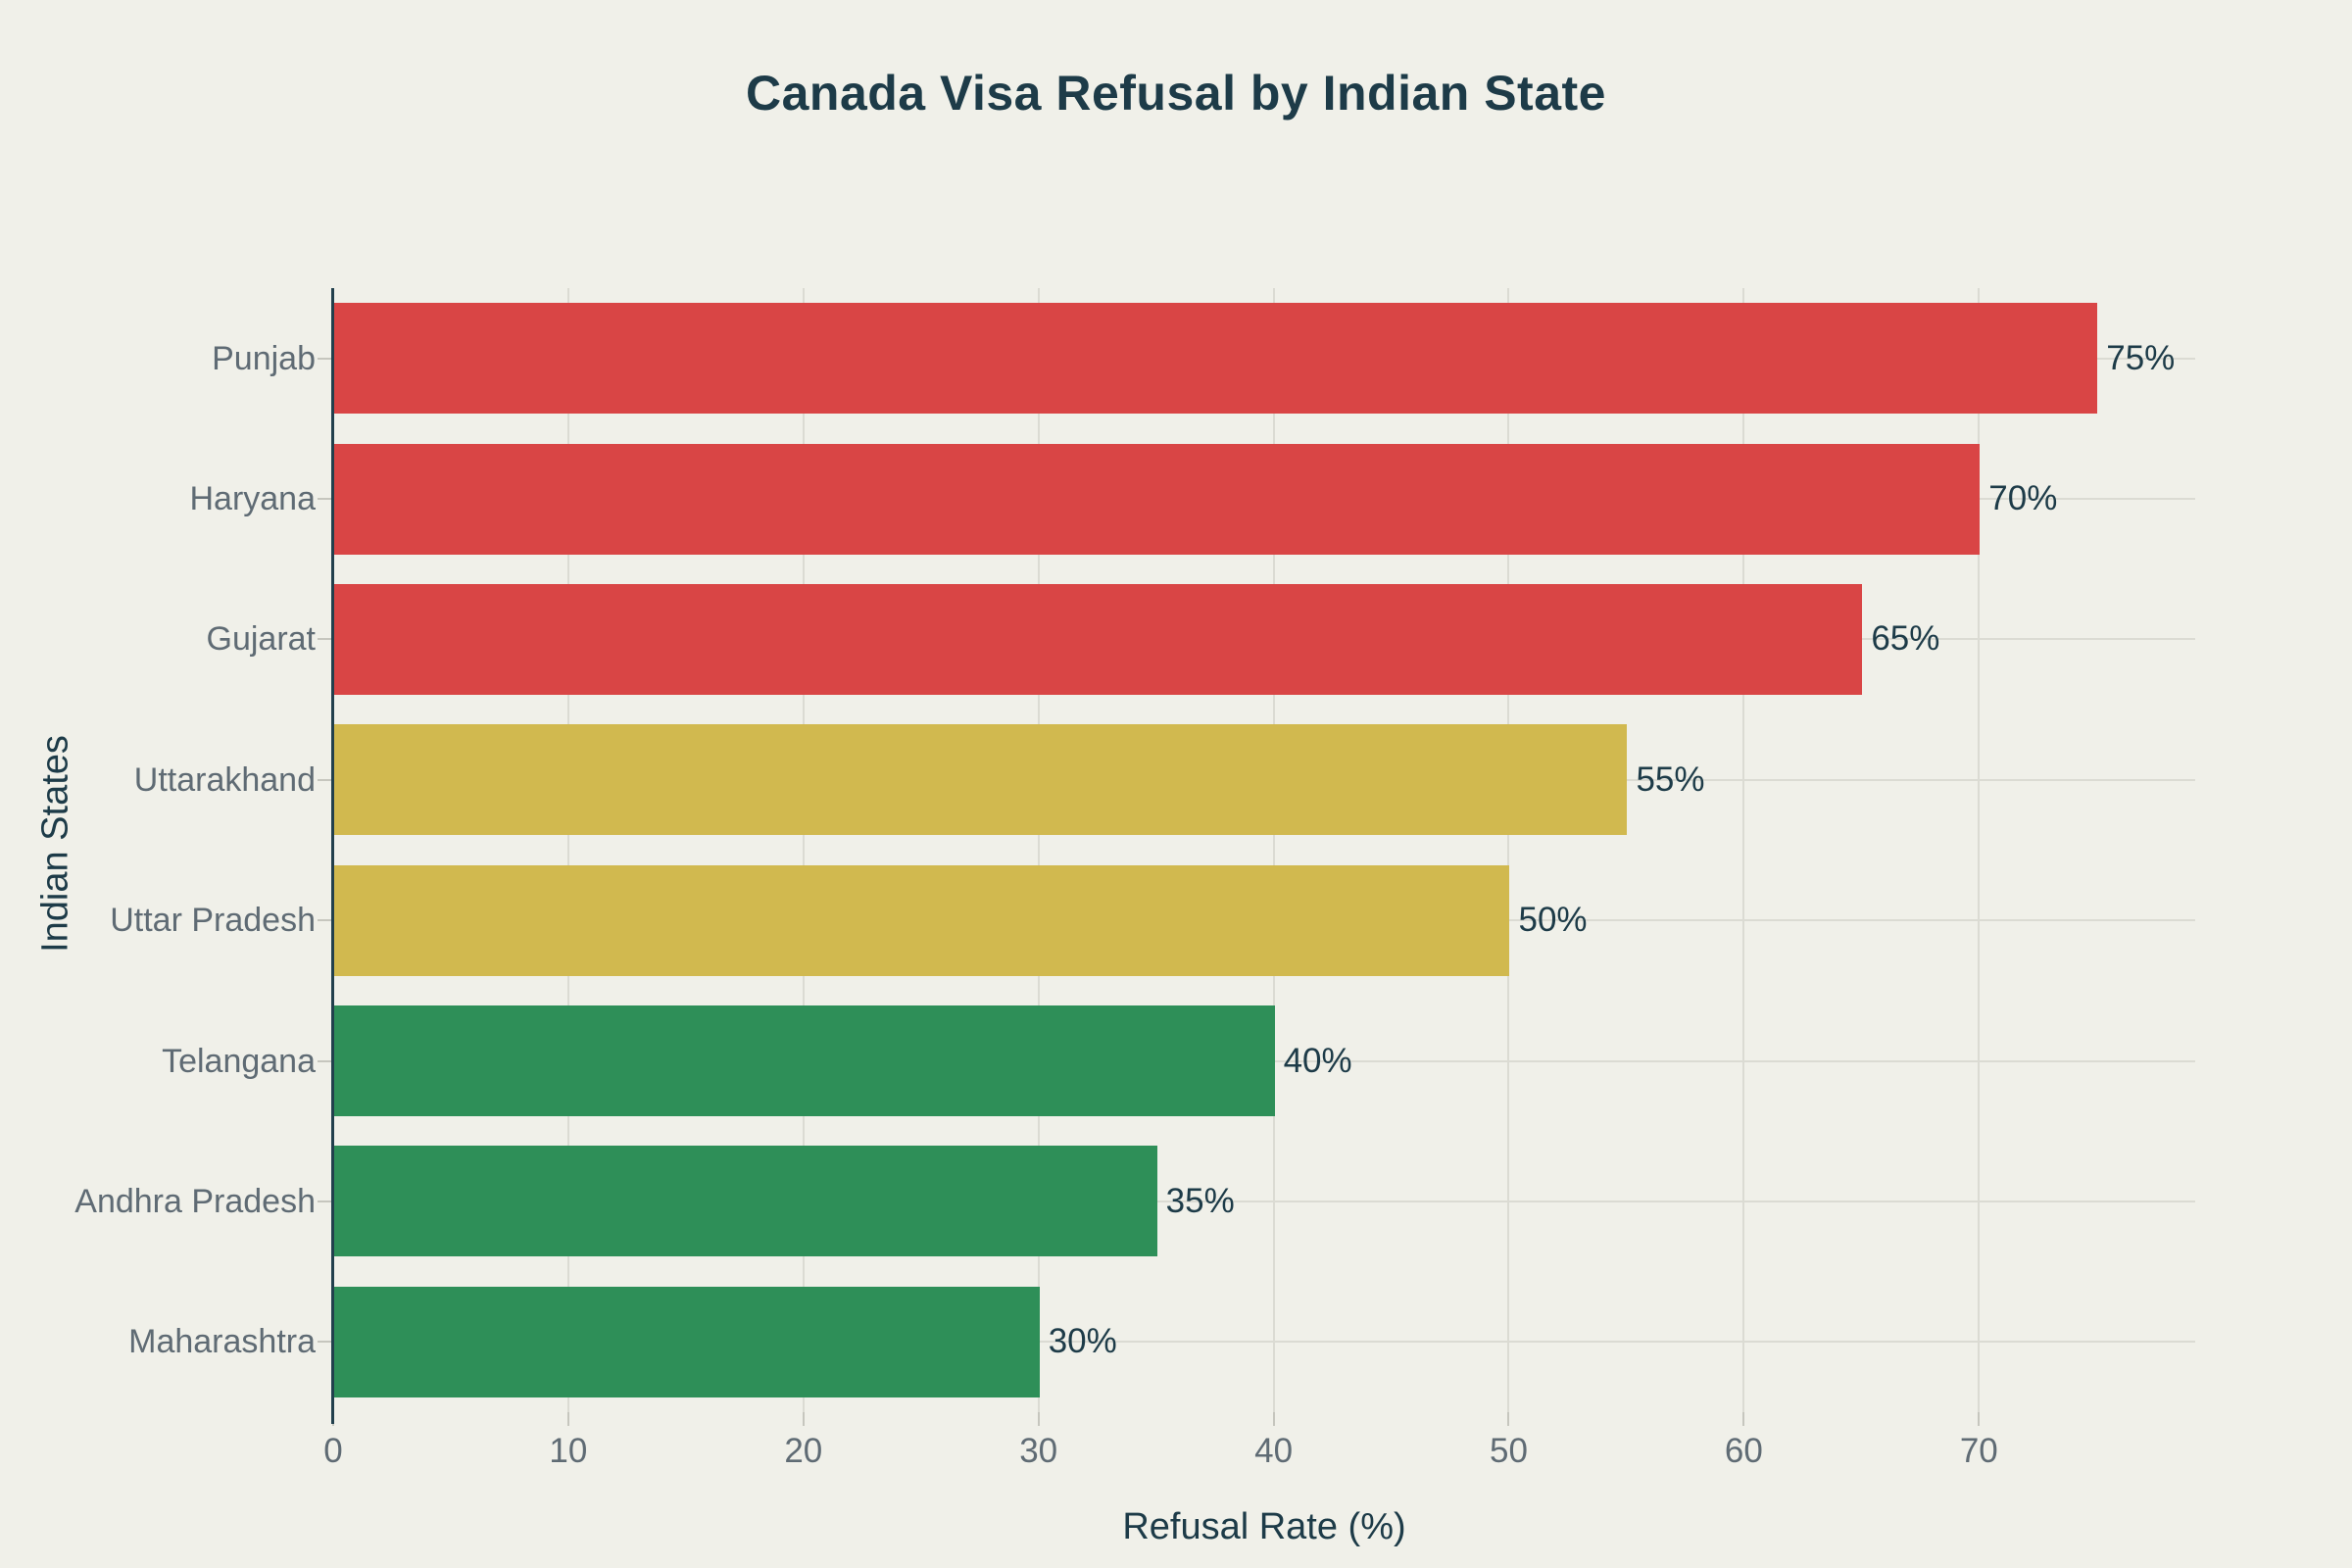  Describe the element at coordinates (2141, 357) in the screenshot. I see `value-label-punjab: 75%` at that location.